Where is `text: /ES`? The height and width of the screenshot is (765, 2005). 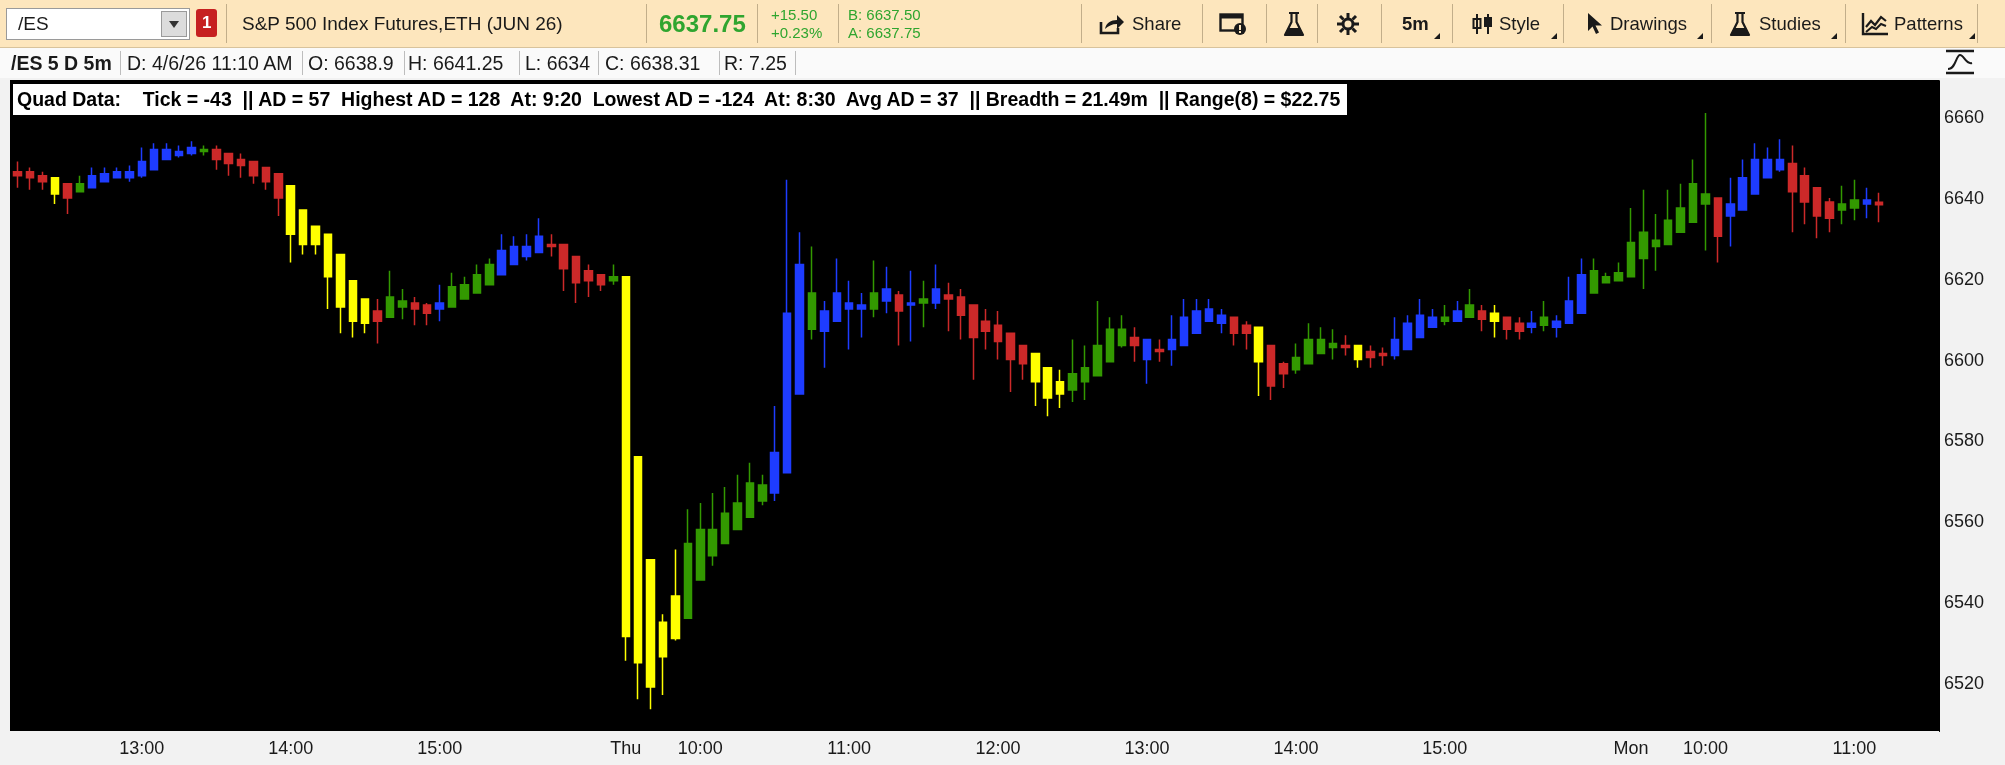 text: /ES is located at coordinates (33, 24).